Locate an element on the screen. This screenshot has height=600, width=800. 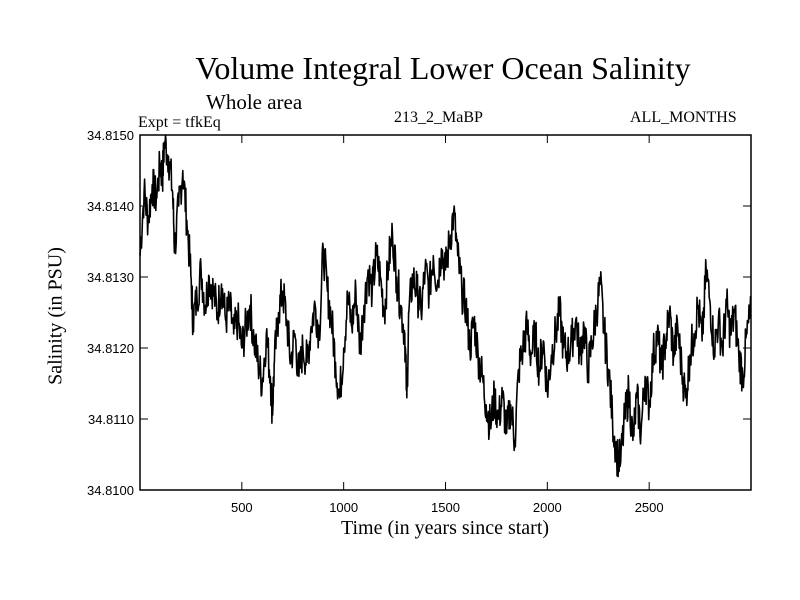
y-tick-label: 34.8150 is located at coordinates (110, 135).